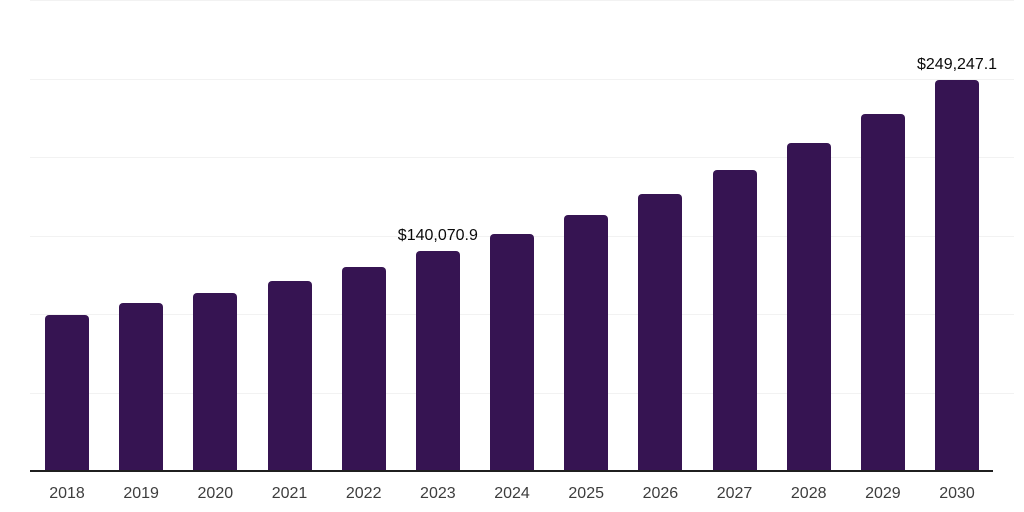  I want to click on bar-2030, so click(957, 275).